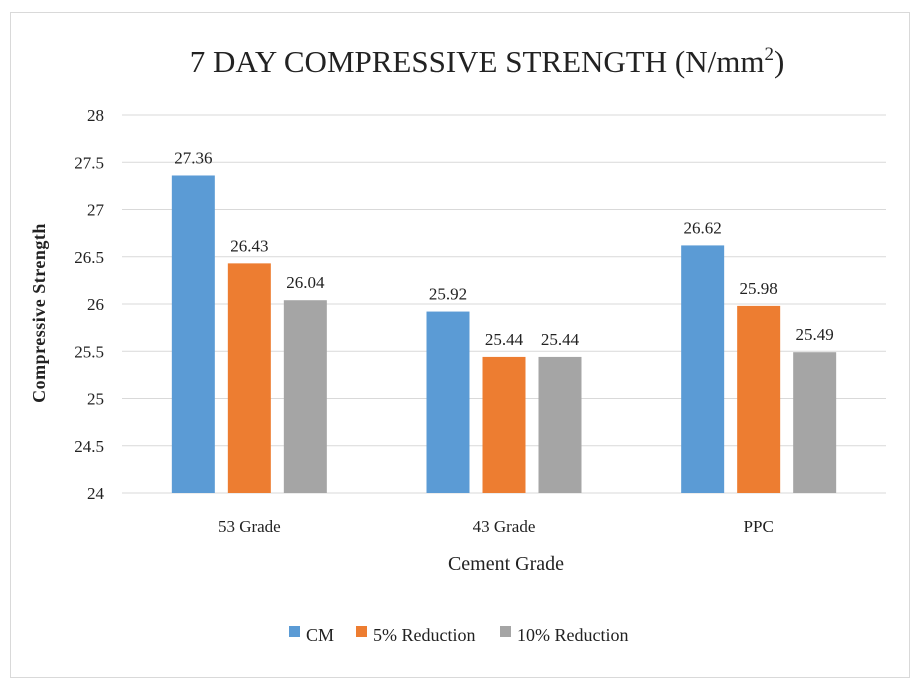 The image size is (920, 690). Describe the element at coordinates (95, 304) in the screenshot. I see `y-tick-label: 26` at that location.